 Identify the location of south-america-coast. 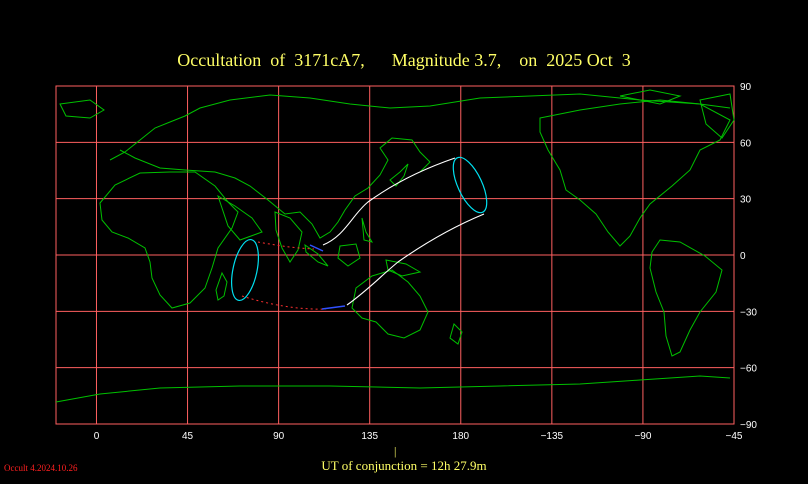
(686, 298).